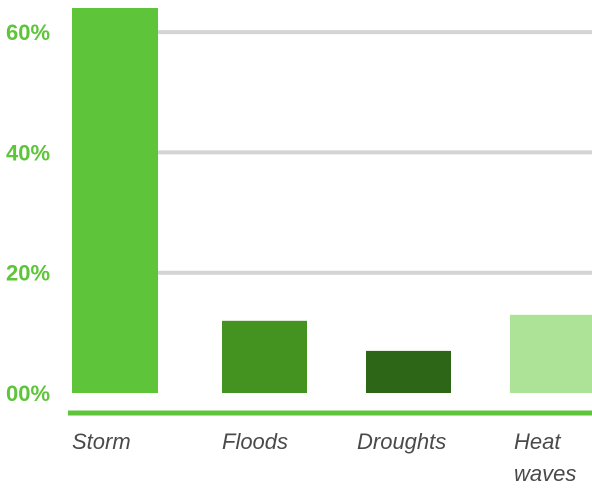  What do you see at coordinates (401, 441) in the screenshot?
I see `x-tick-label-droughts: Droughts` at bounding box center [401, 441].